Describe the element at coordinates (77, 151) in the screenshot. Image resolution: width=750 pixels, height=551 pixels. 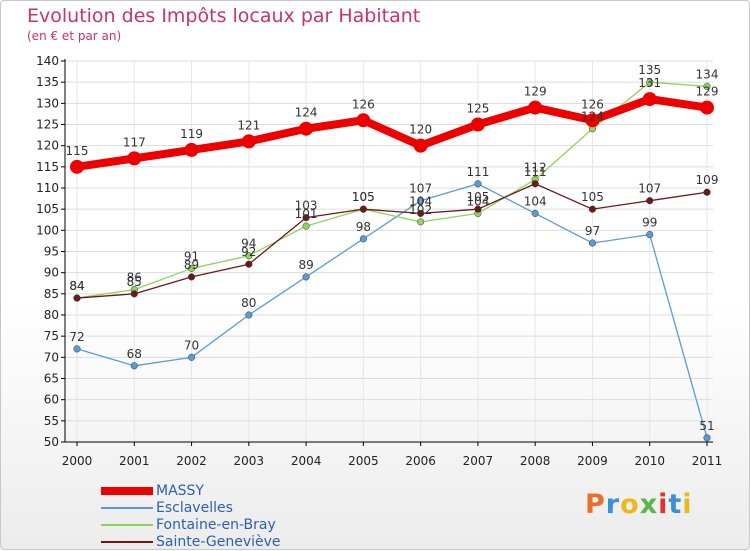
I see `data-label-massy-2000: 115` at that location.